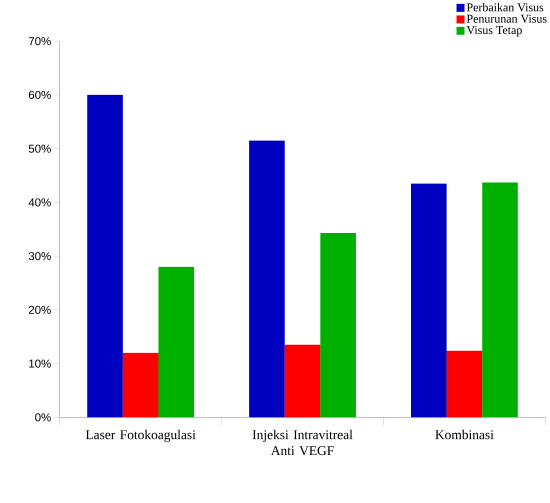  Describe the element at coordinates (39, 310) in the screenshot. I see `y-tick-label: 20%` at that location.